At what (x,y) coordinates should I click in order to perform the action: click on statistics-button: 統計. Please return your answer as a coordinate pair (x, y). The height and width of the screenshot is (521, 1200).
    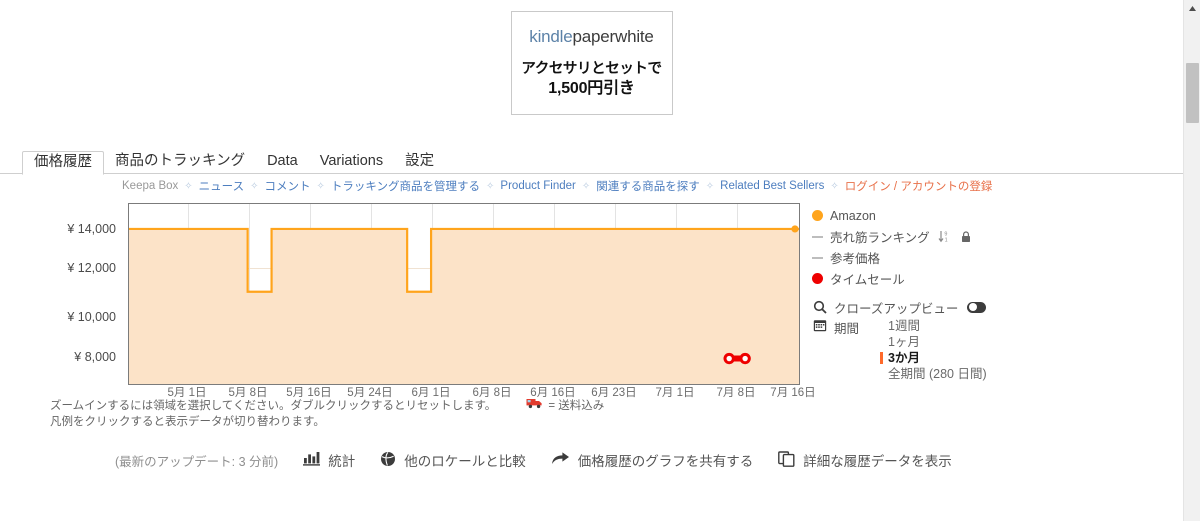
    Looking at the image, I should click on (329, 460).